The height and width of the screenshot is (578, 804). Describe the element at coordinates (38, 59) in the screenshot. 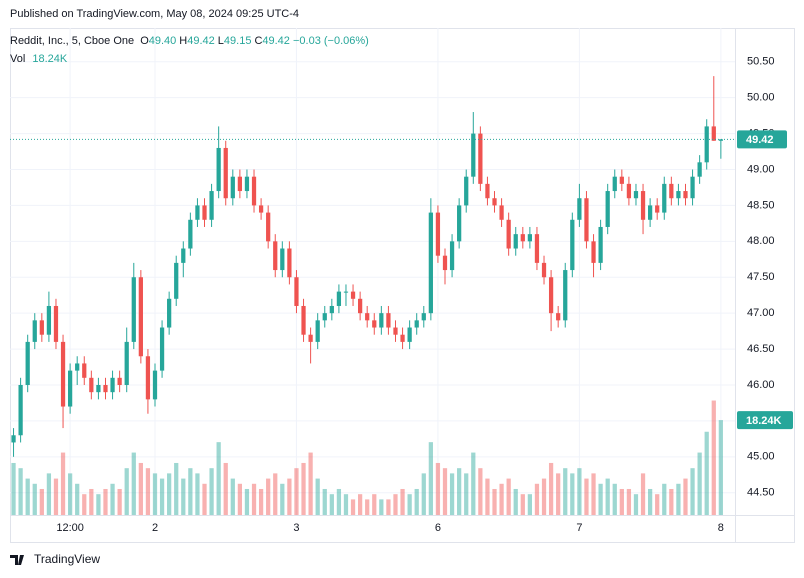

I see `volume-legend: Vol 18.24K` at that location.